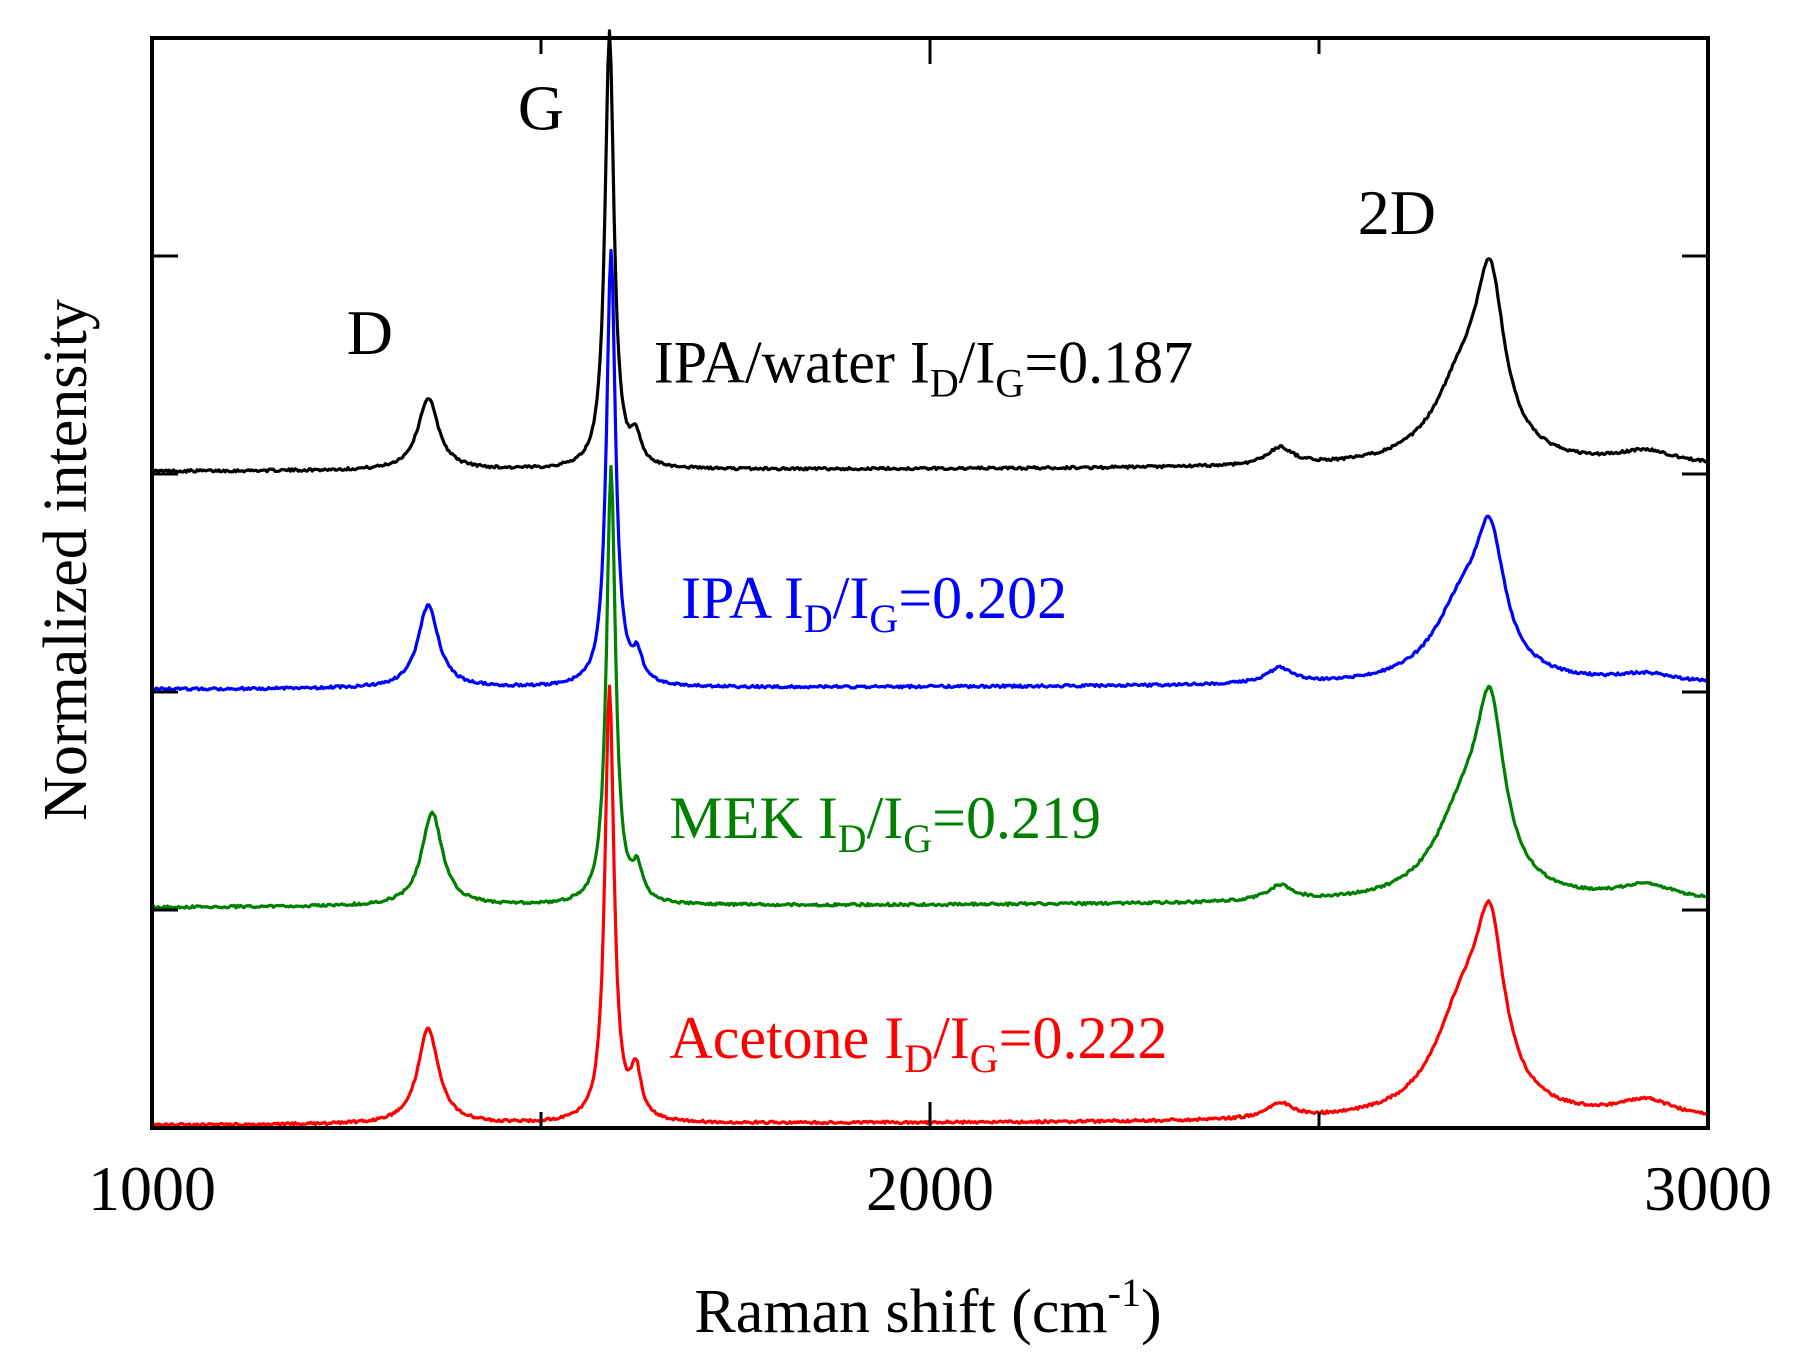 The image size is (1810, 1366). I want to click on ratio-annotation-ipa: IPA ID/IG=0.202, so click(874, 603).